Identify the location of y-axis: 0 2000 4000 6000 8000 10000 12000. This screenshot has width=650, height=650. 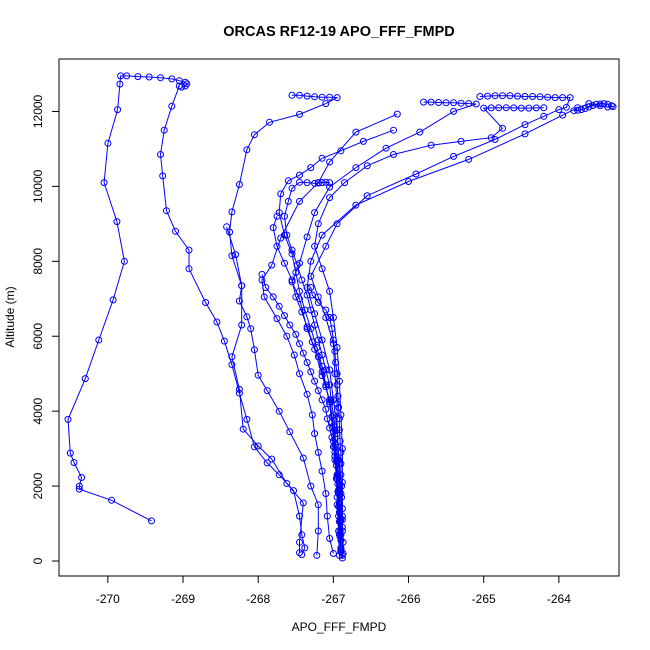
(45, 329).